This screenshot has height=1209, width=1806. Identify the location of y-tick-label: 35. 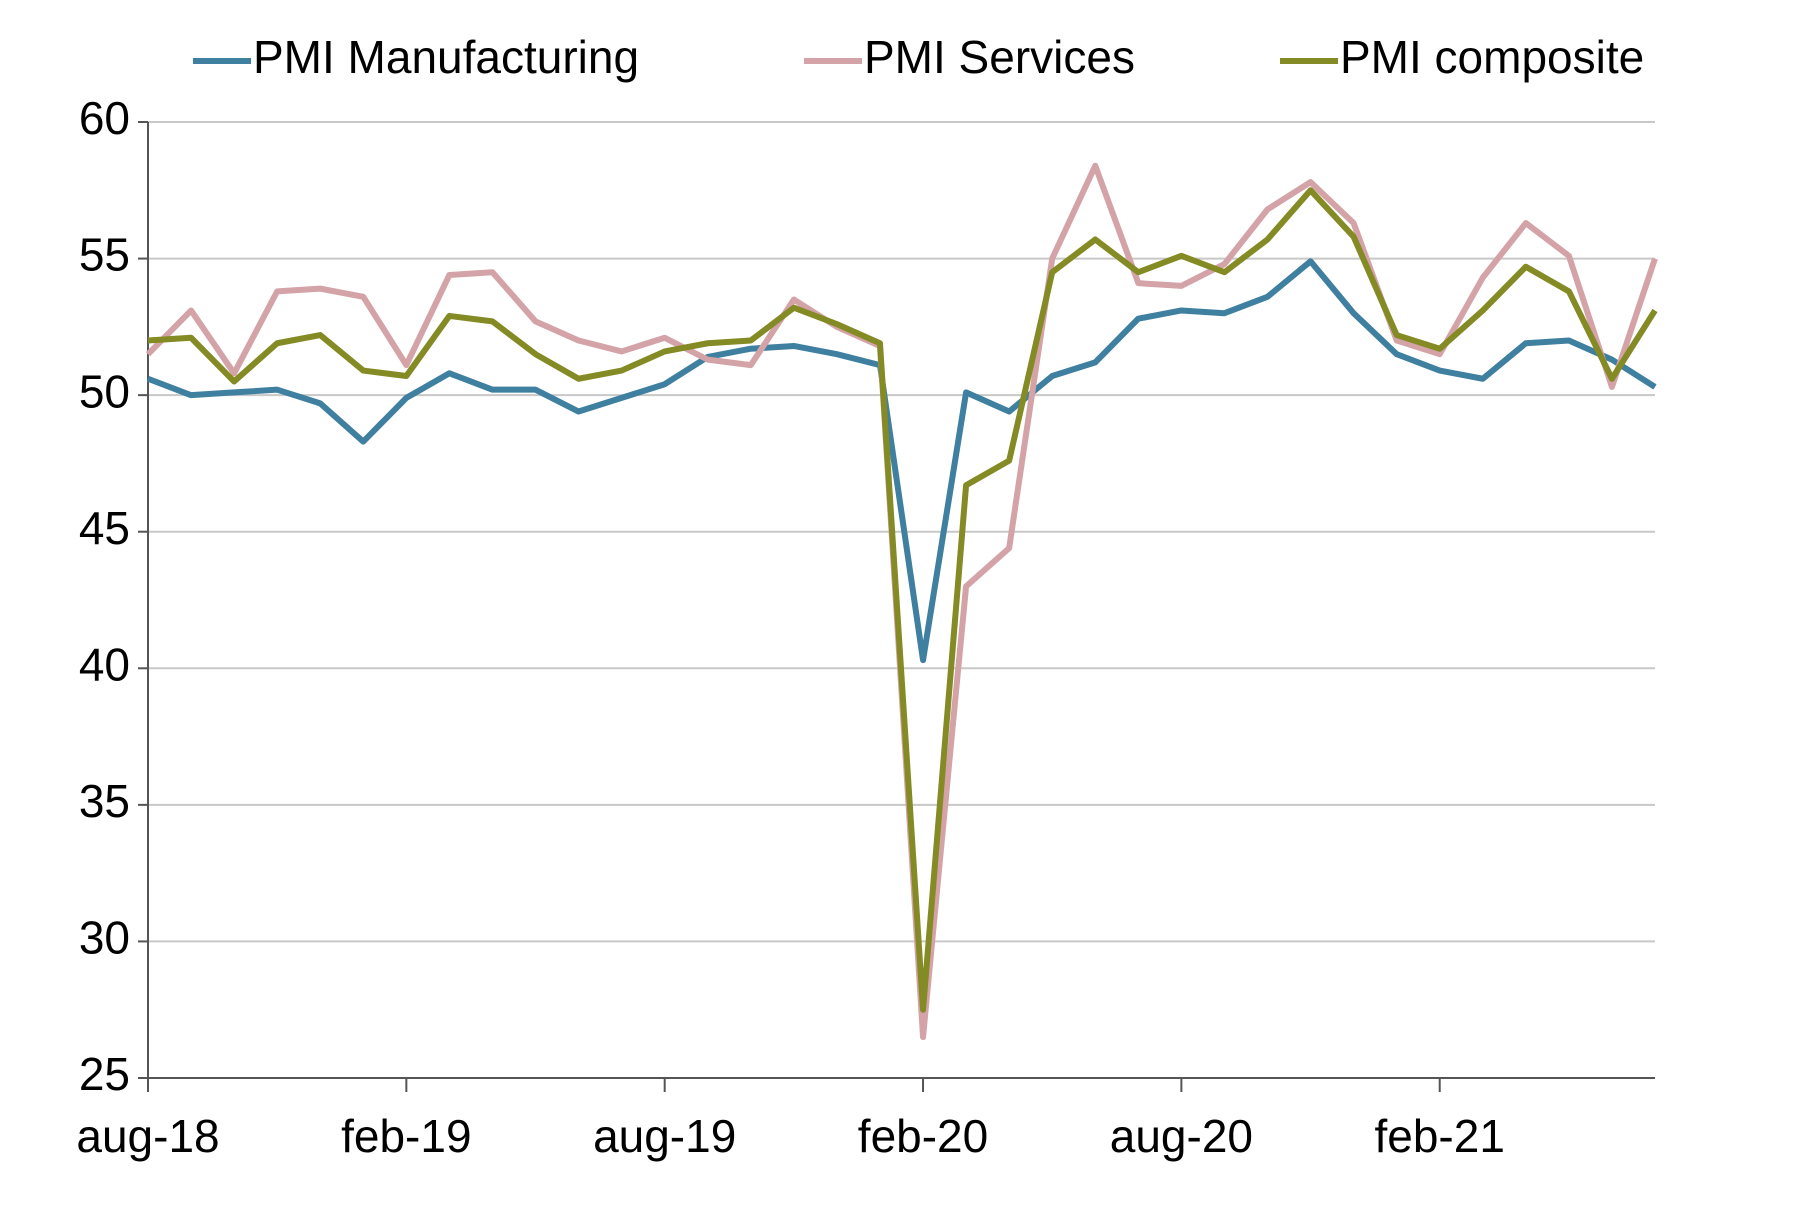
(104, 801).